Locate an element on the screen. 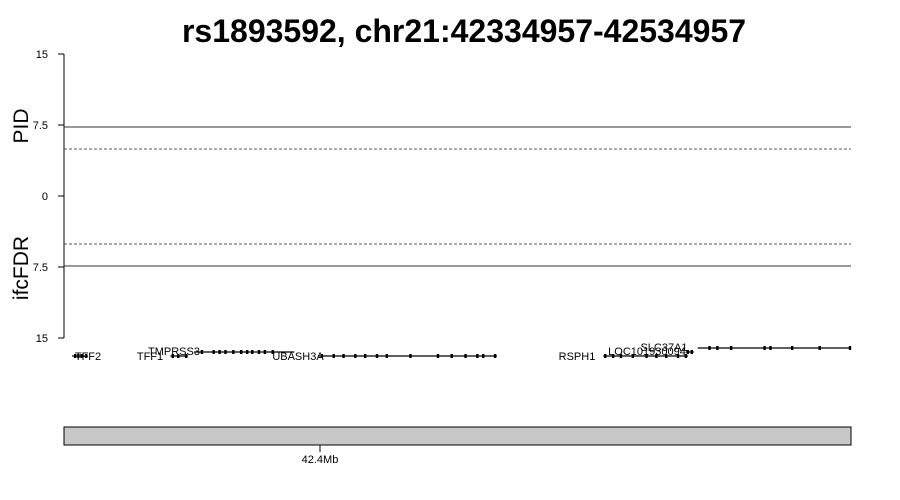 The height and width of the screenshot is (500, 900). gene-label-slc37a1: SLC37A1 is located at coordinates (663, 348).